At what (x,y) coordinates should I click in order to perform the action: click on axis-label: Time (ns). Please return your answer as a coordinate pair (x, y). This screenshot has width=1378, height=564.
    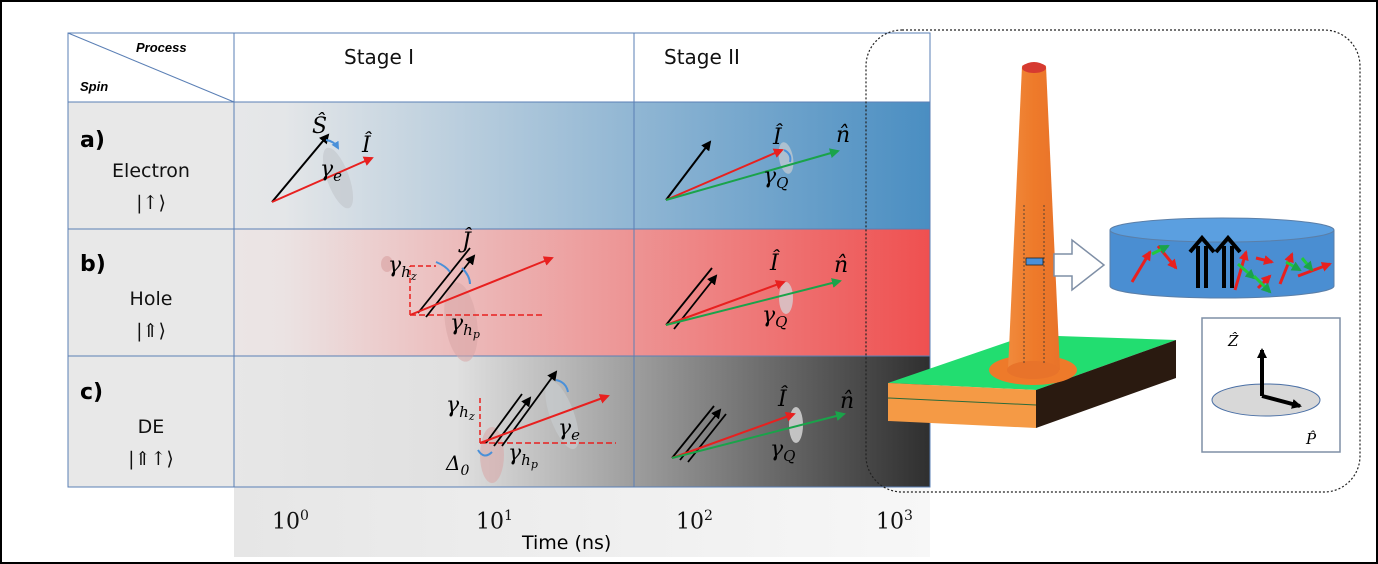
    Looking at the image, I should click on (567, 543).